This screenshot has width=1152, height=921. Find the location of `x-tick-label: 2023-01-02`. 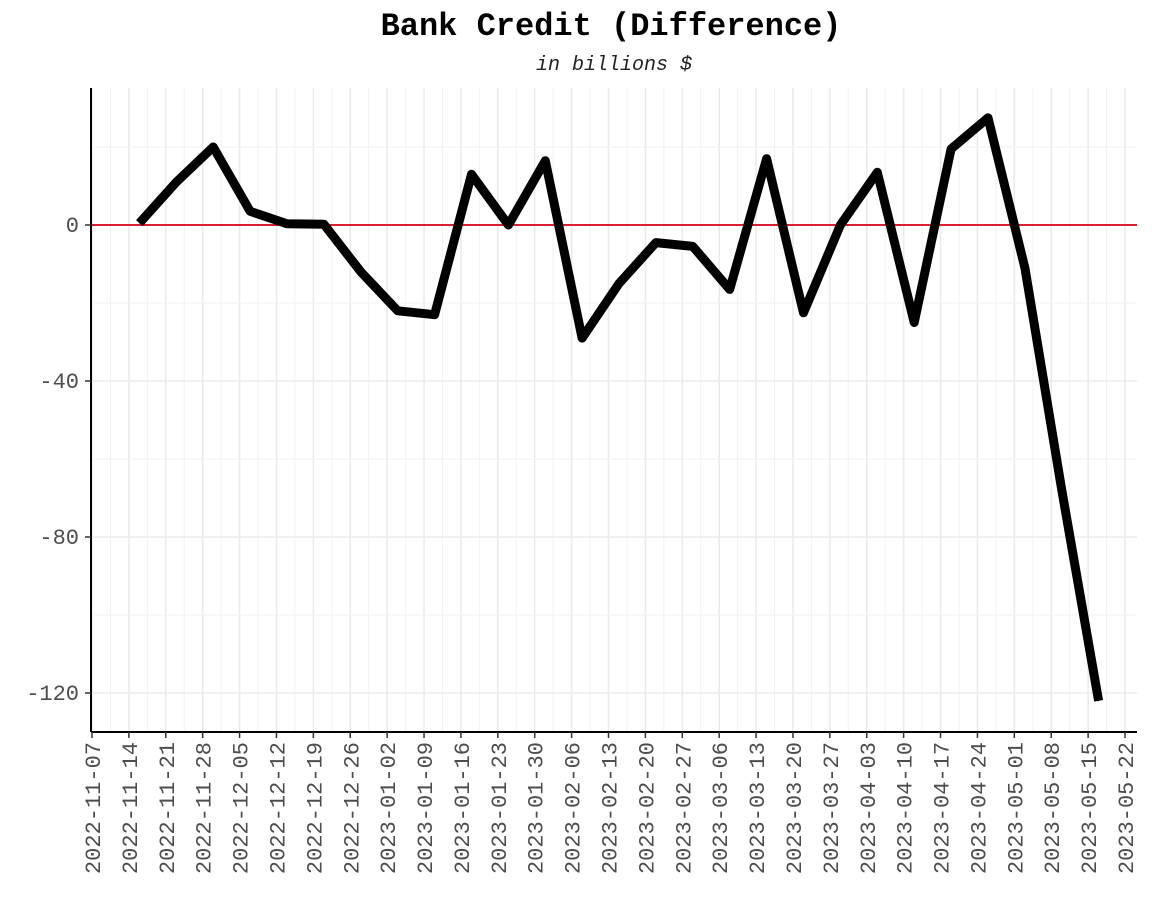

x-tick-label: 2023-01-02 is located at coordinates (389, 808).